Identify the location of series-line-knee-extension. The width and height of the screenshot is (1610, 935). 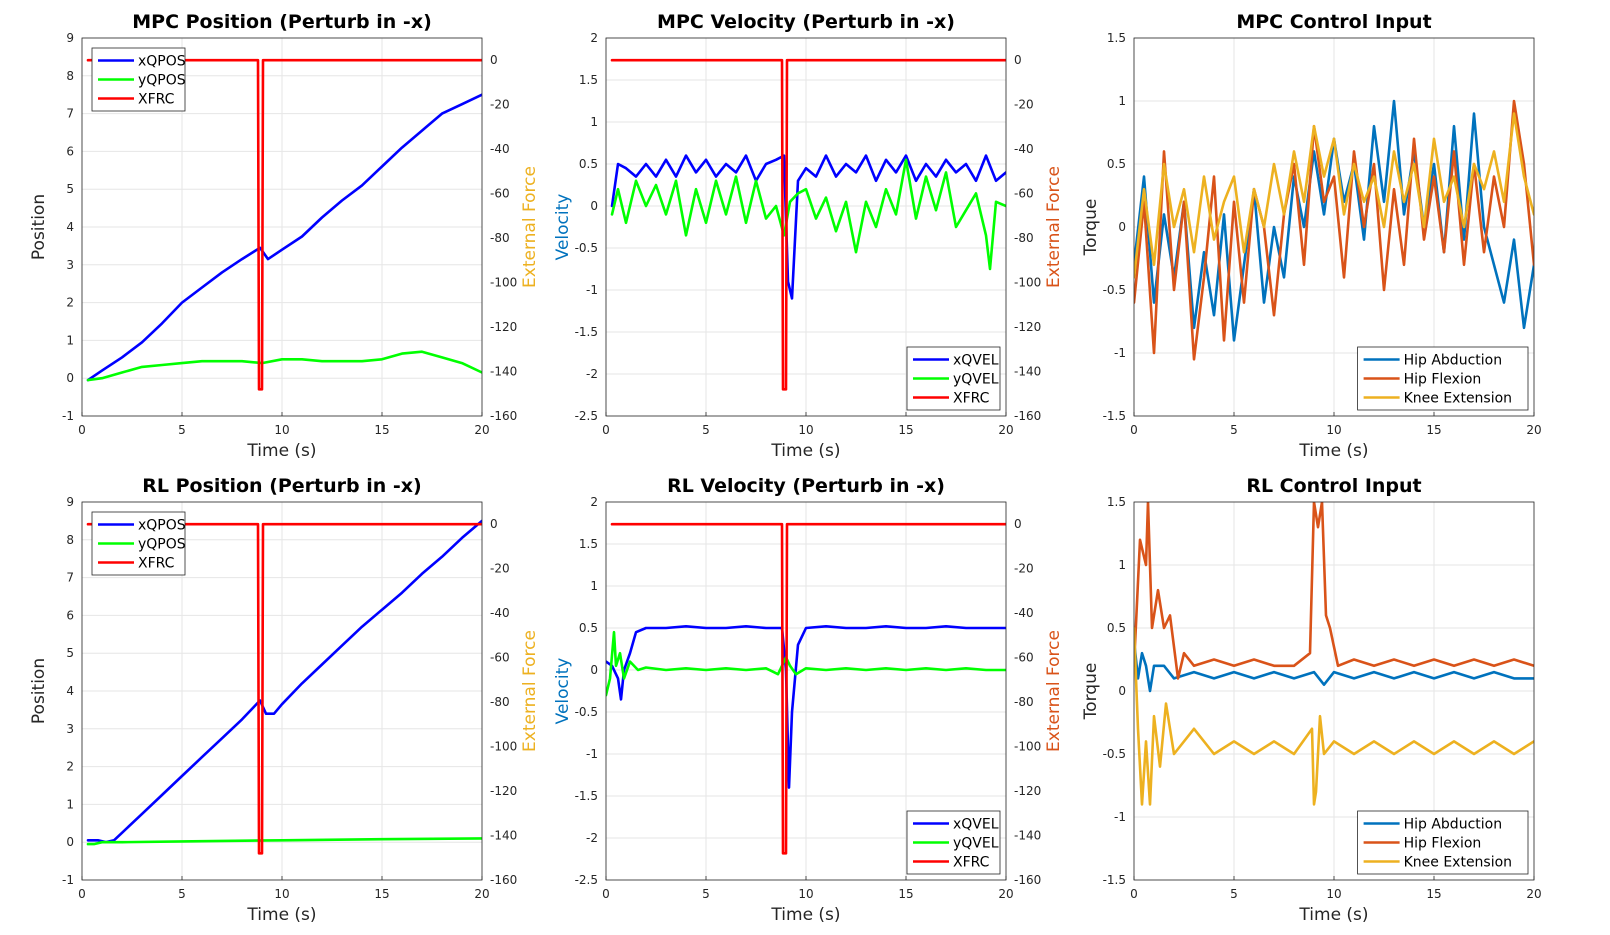
(1334, 716).